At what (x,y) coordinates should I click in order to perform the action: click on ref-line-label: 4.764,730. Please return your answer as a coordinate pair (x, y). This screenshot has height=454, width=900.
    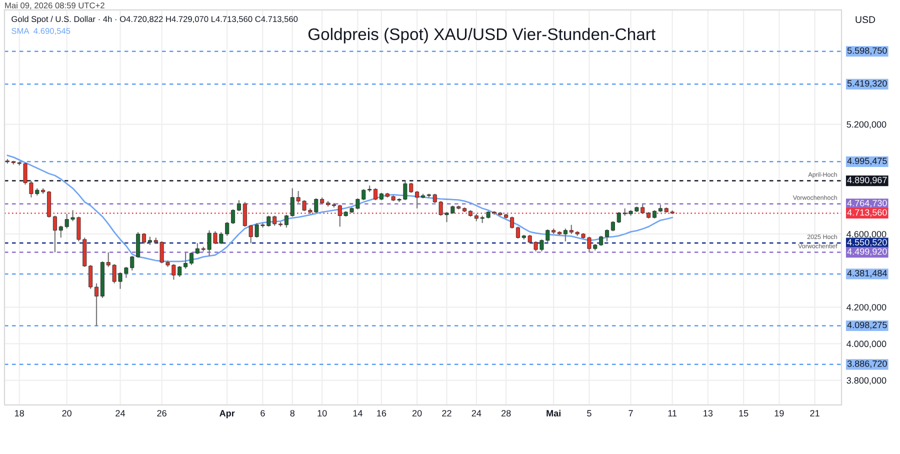
    Looking at the image, I should click on (867, 204).